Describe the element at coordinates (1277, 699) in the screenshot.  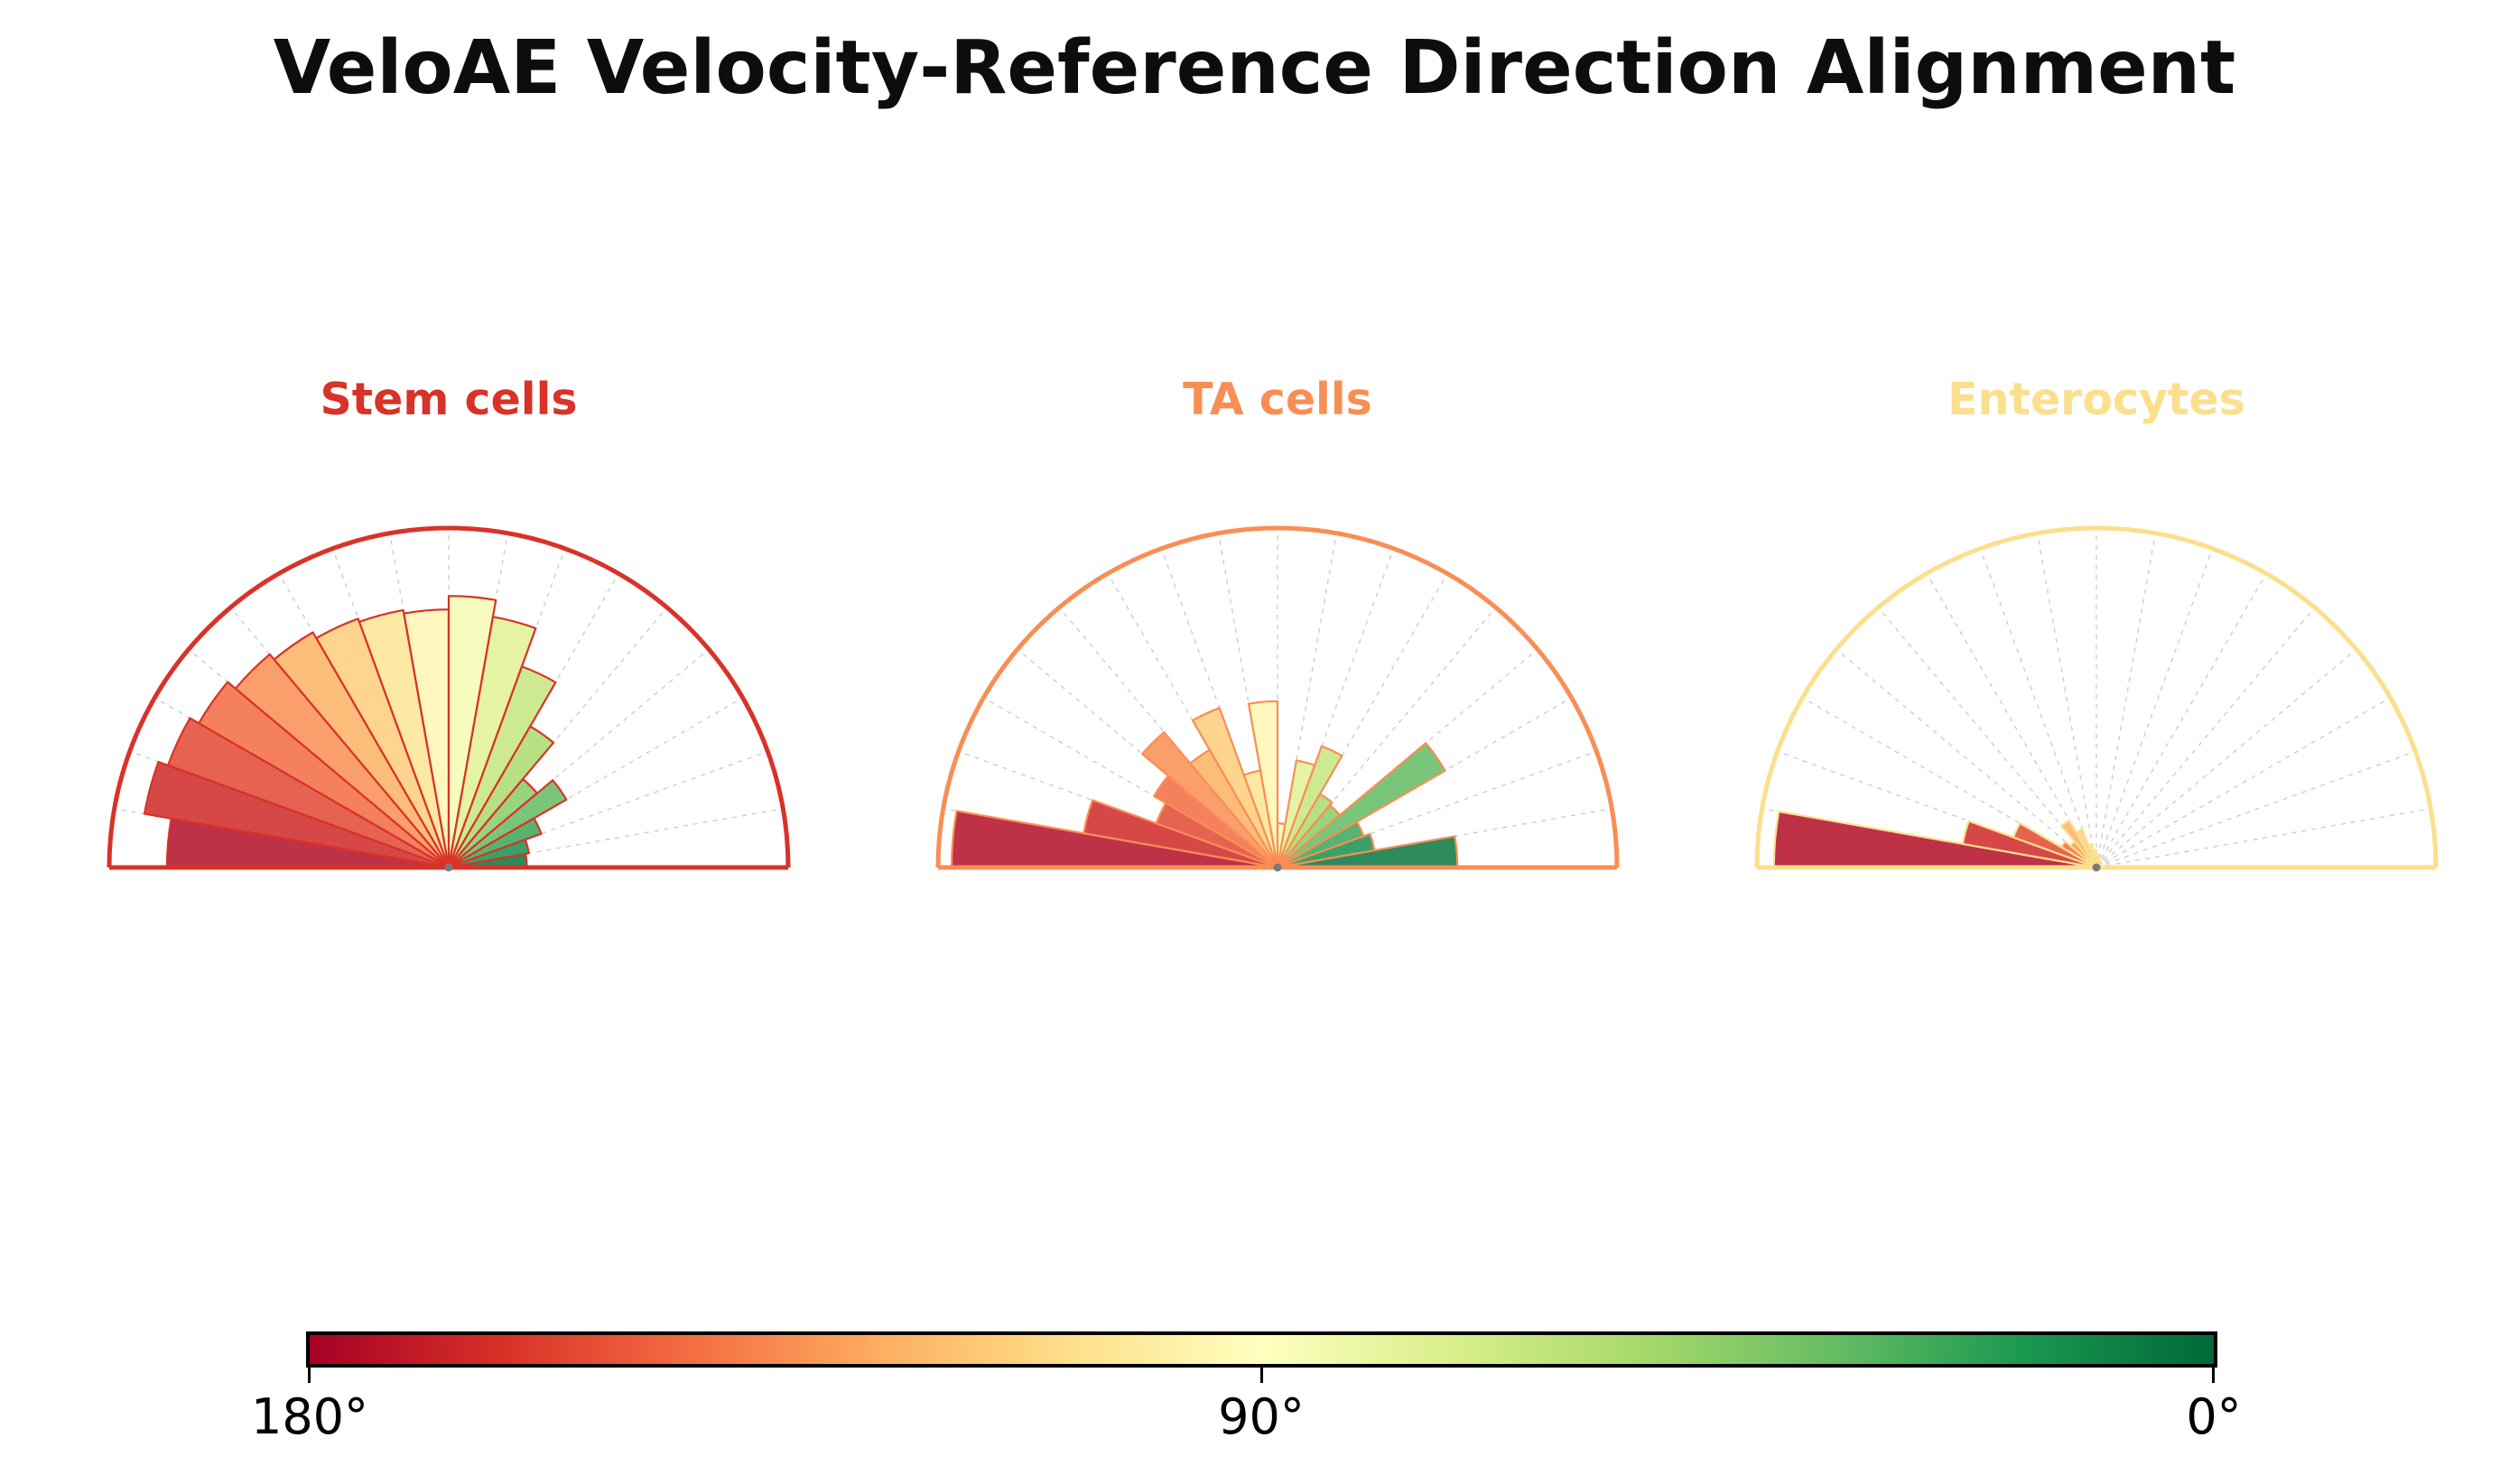
I see `rose-plot-ta-cells` at that location.